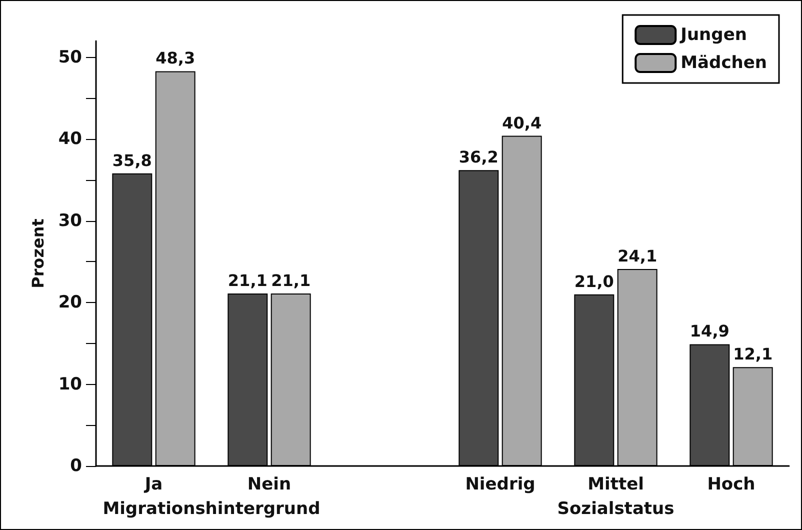 The width and height of the screenshot is (802, 530). What do you see at coordinates (70, 139) in the screenshot?
I see `y-tick-label: 40` at bounding box center [70, 139].